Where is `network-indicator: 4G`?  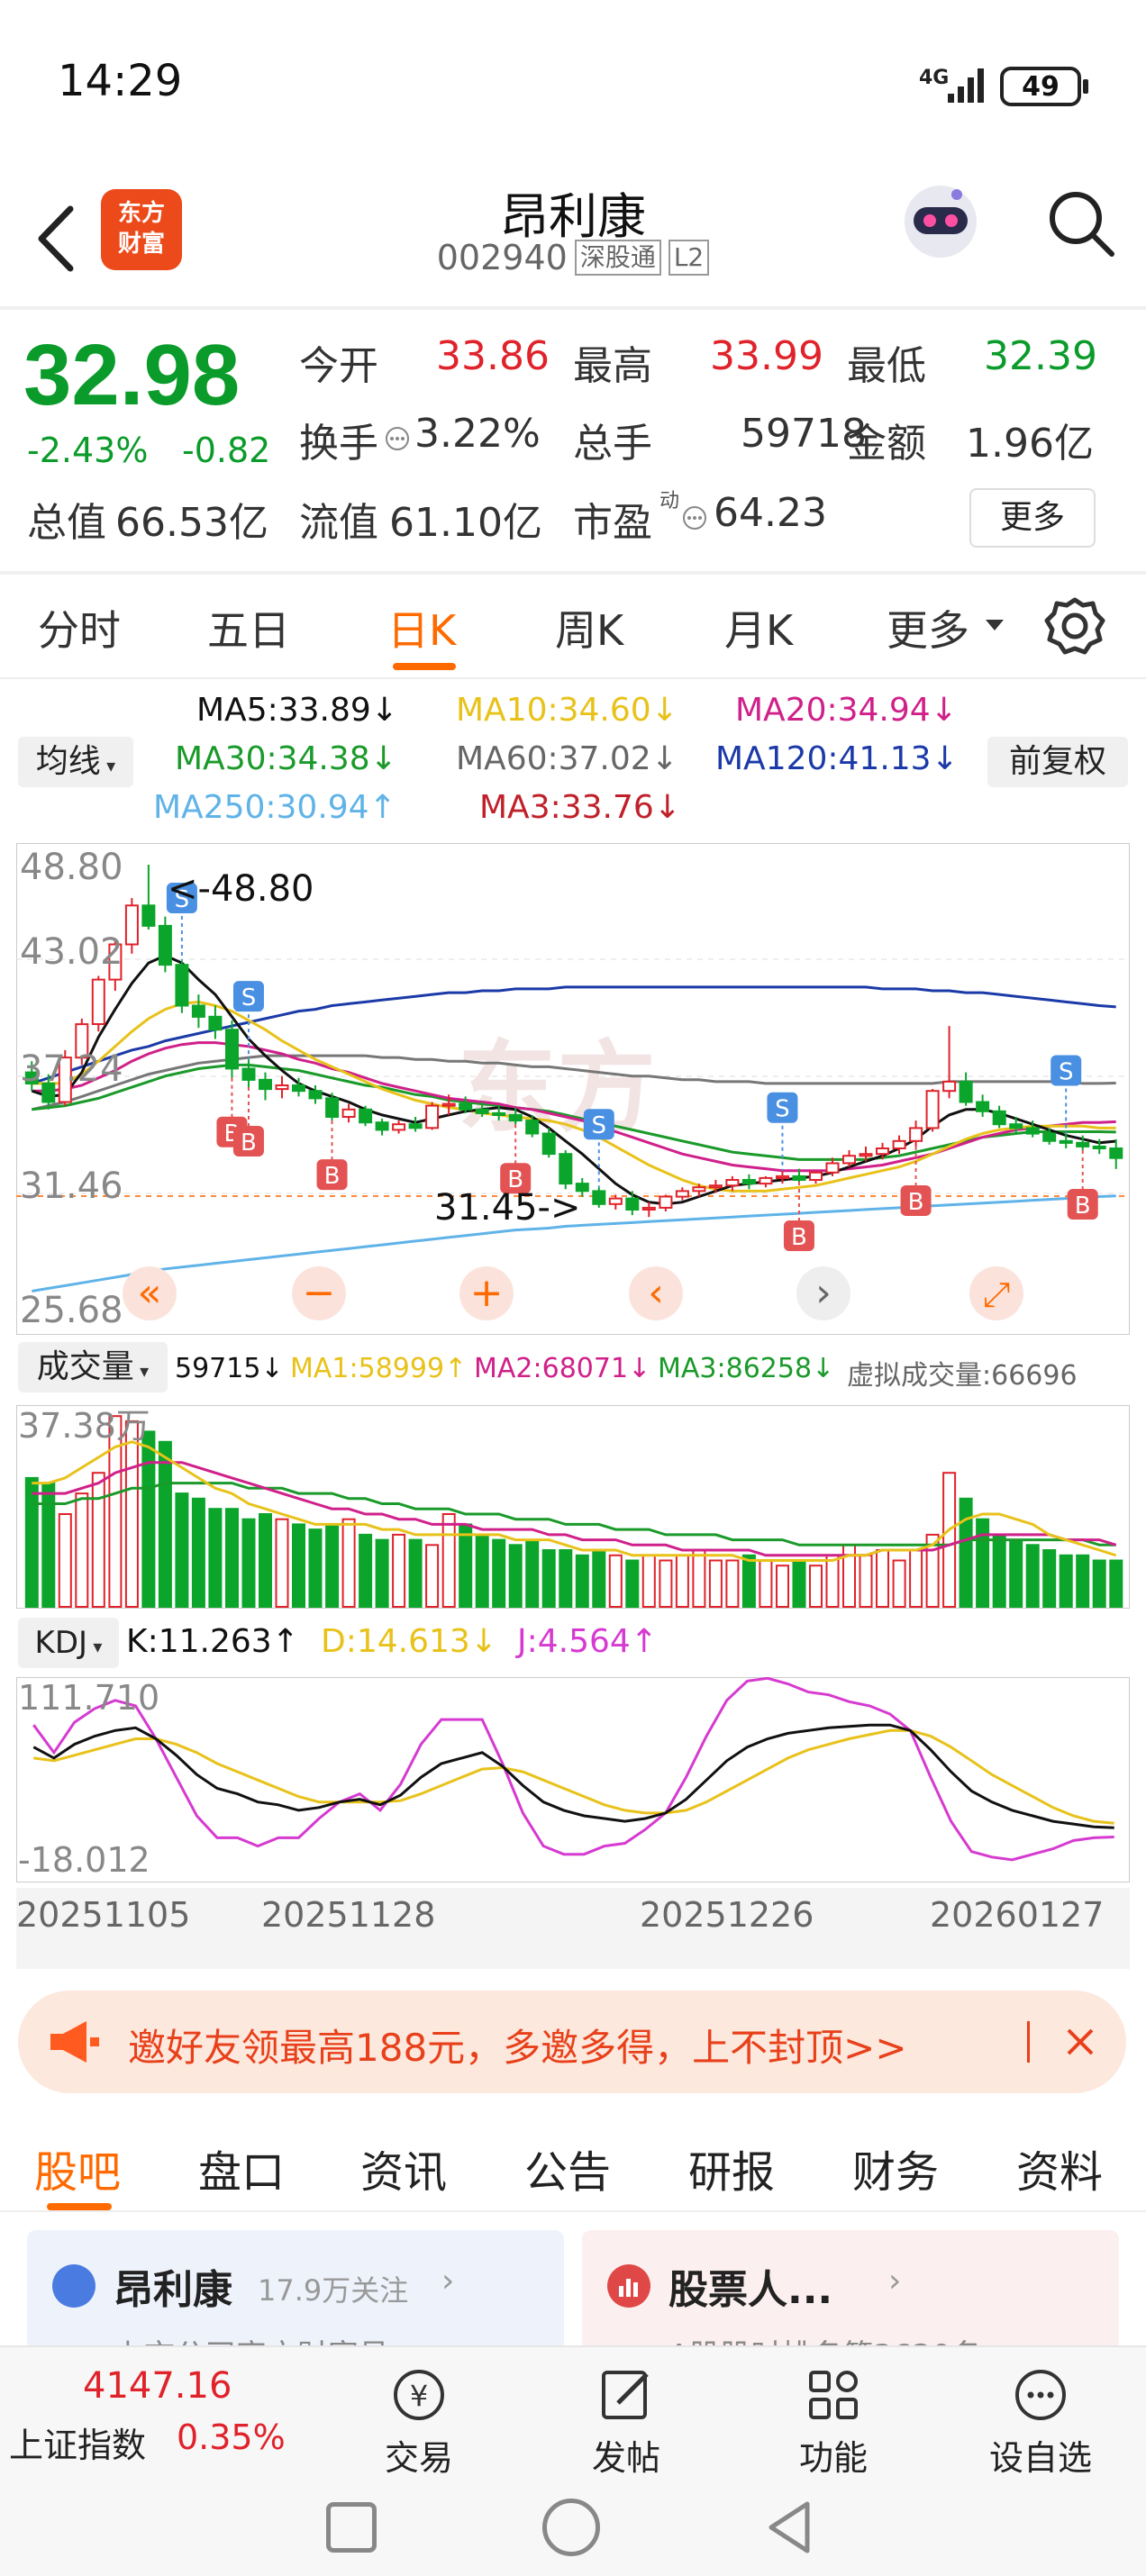
network-indicator: 4G is located at coordinates (934, 78).